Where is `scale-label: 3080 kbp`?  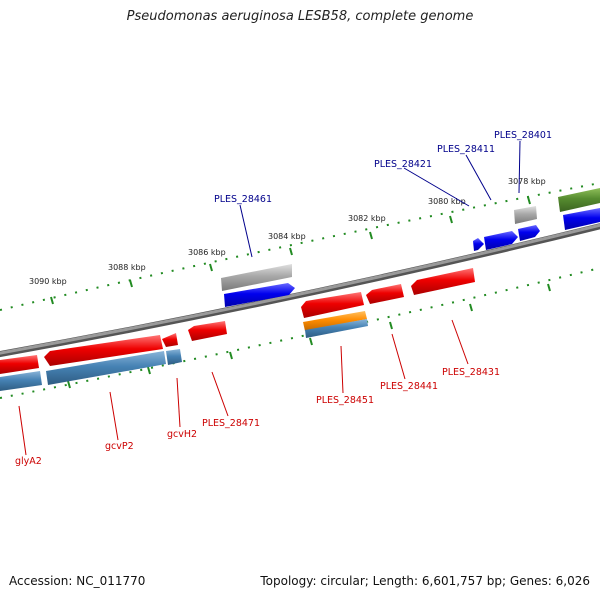
scale-label: 3080 kbp is located at coordinates (447, 201).